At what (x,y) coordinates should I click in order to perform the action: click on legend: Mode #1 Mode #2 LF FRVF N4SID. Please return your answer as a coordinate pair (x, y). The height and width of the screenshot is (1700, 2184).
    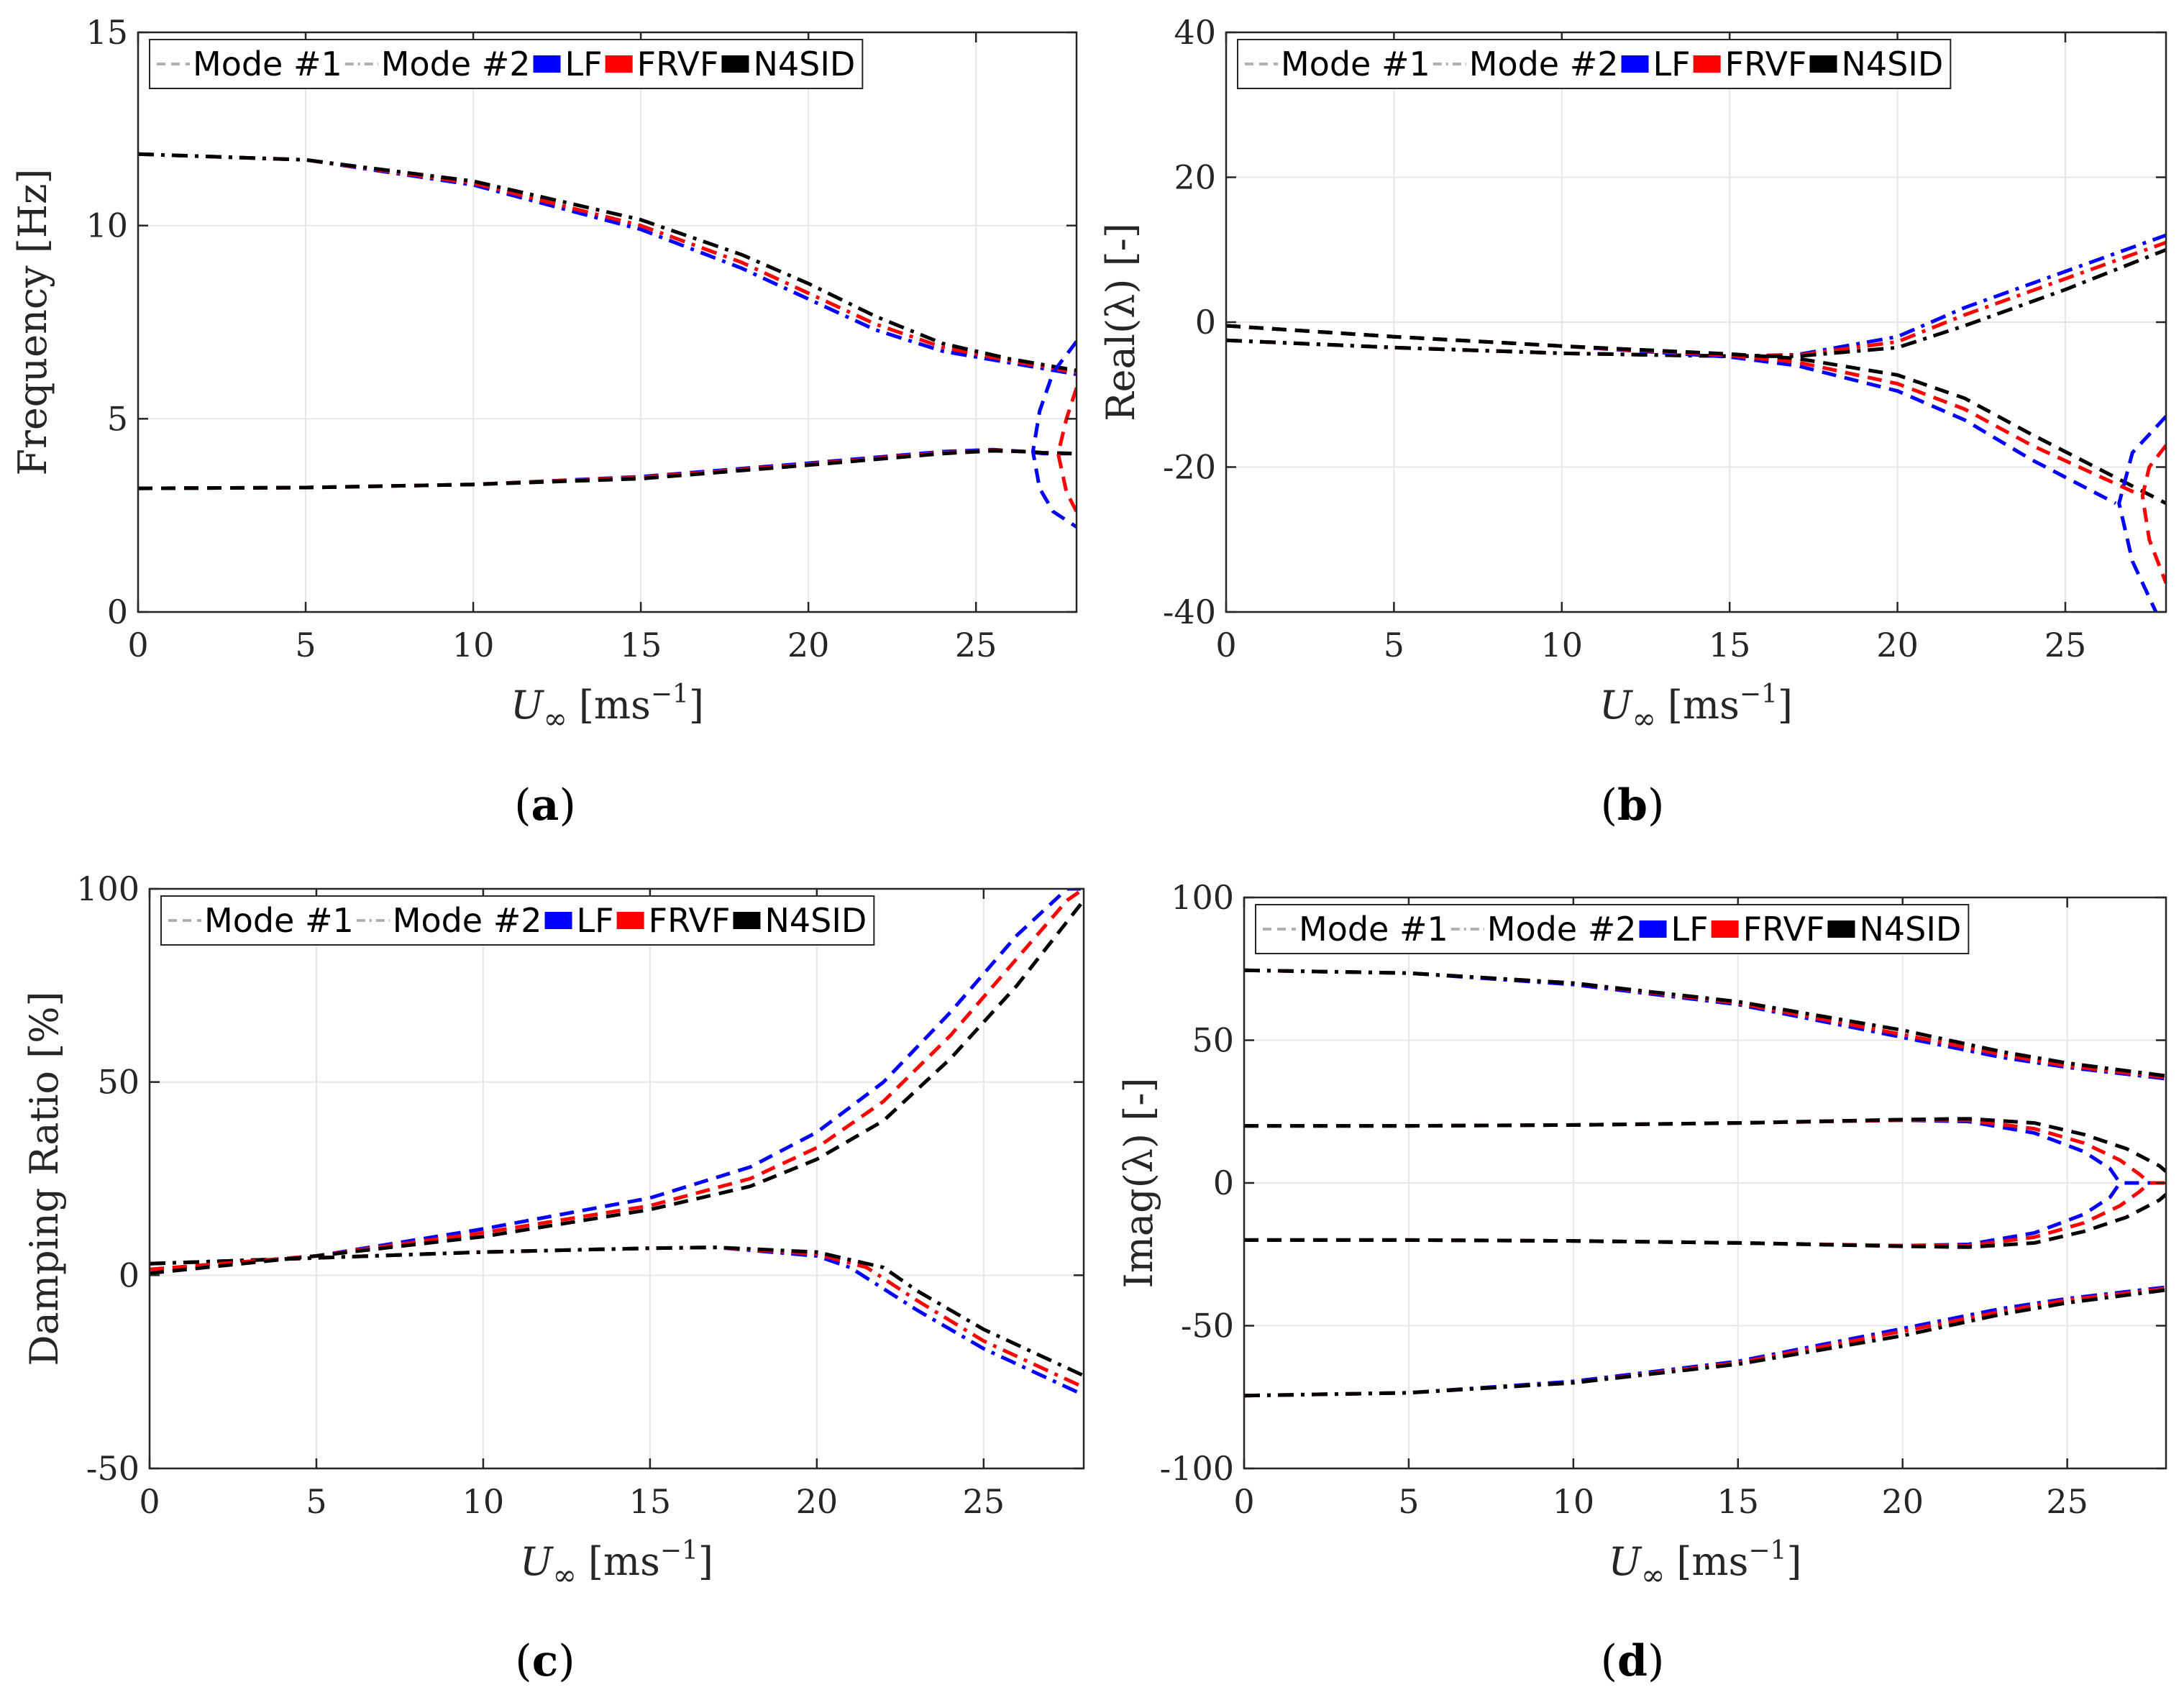
    Looking at the image, I should click on (506, 64).